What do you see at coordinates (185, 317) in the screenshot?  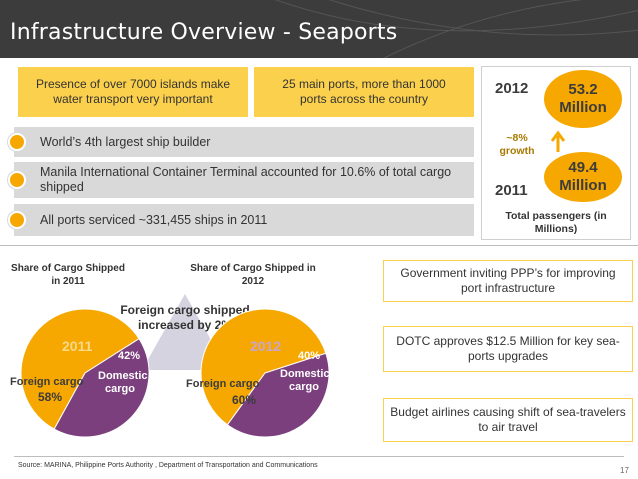 I see `pie-callout: Foreign cargo shipped increased by 2%` at bounding box center [185, 317].